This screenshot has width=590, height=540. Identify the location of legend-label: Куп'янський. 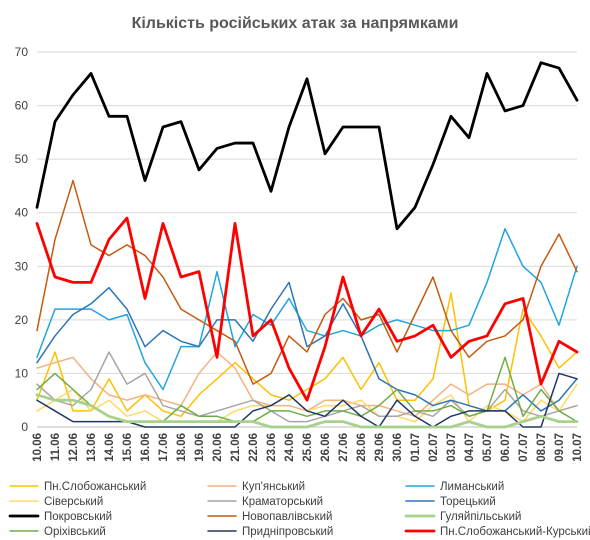
(273, 487).